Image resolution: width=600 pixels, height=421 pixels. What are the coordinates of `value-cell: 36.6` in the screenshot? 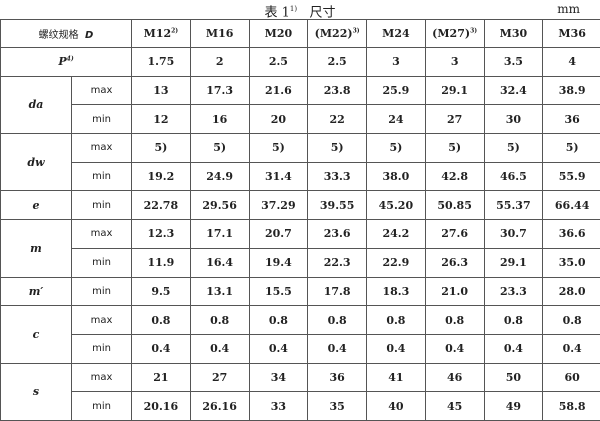 It's located at (571, 234).